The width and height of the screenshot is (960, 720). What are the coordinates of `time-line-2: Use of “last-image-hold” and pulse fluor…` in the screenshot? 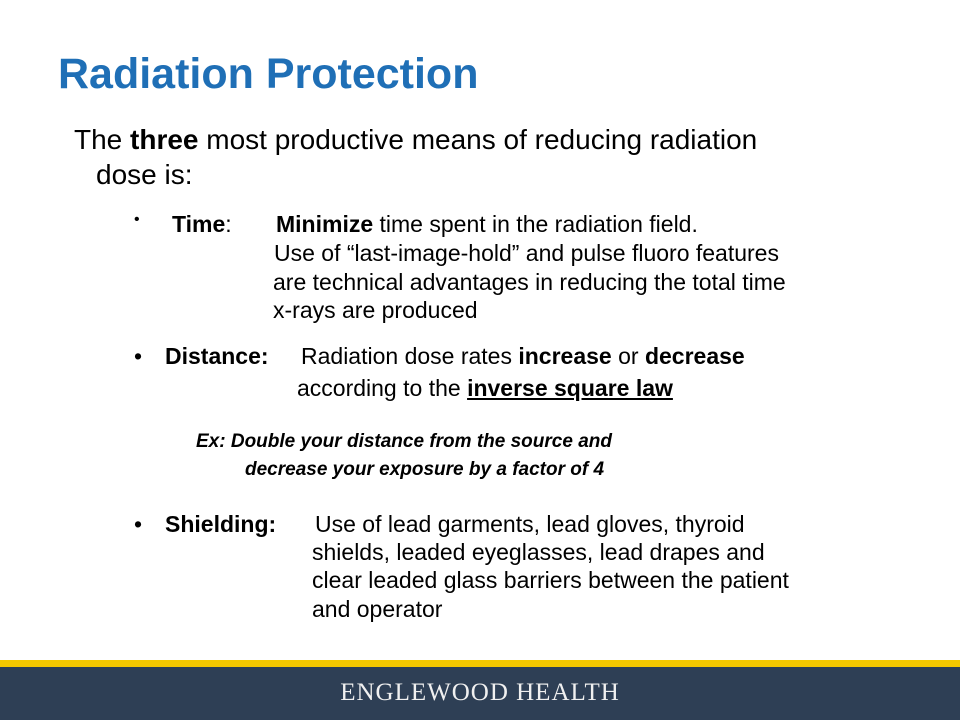 It's located at (526, 253).